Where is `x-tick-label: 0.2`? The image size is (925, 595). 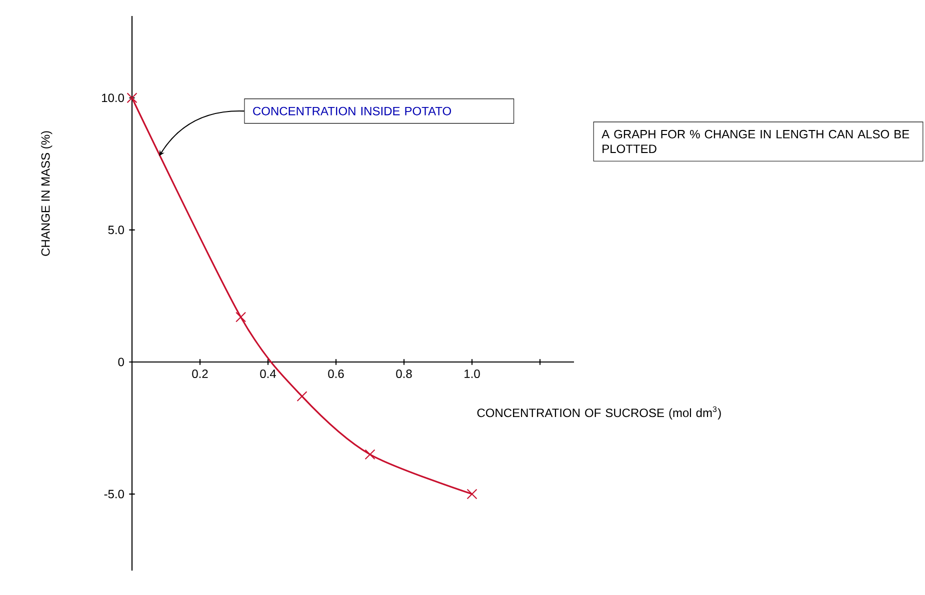 x-tick-label: 0.2 is located at coordinates (200, 374).